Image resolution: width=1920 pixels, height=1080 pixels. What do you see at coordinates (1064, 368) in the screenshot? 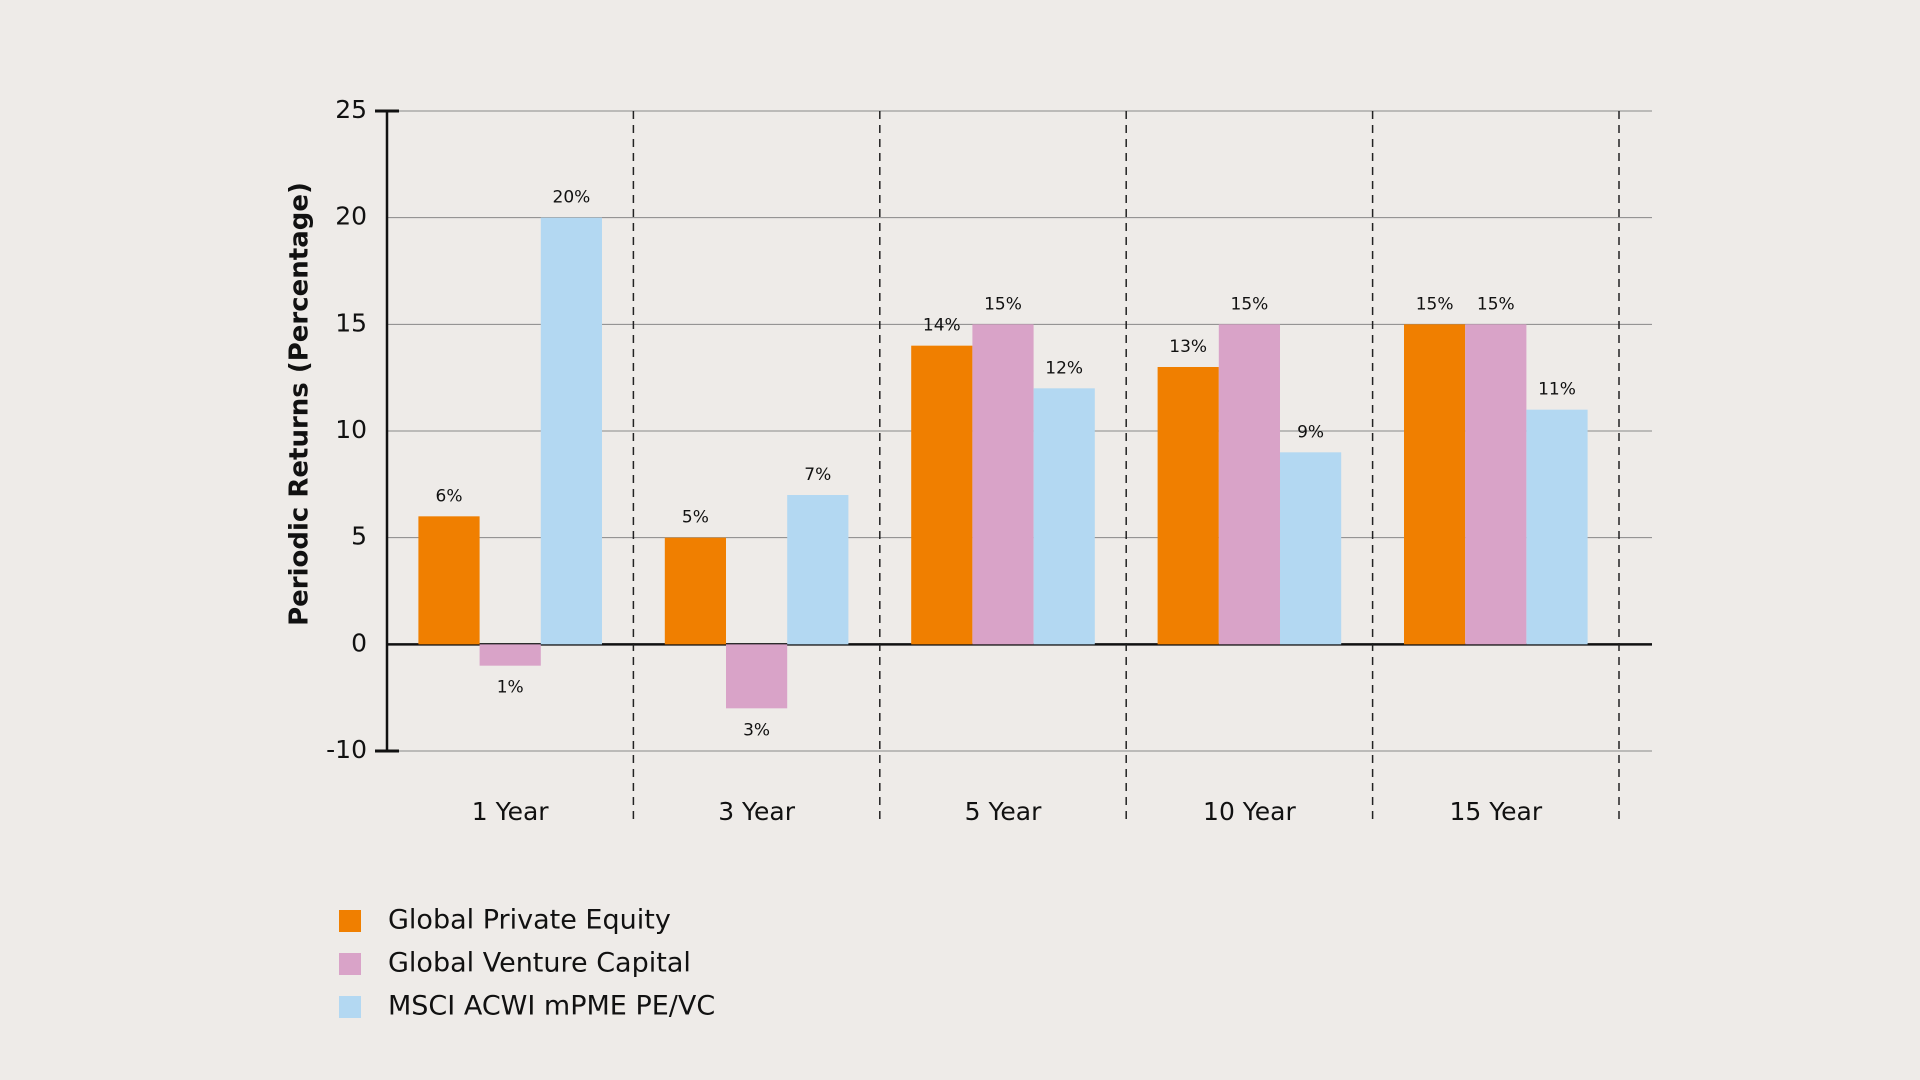
I see `value-label: 12%` at bounding box center [1064, 368].